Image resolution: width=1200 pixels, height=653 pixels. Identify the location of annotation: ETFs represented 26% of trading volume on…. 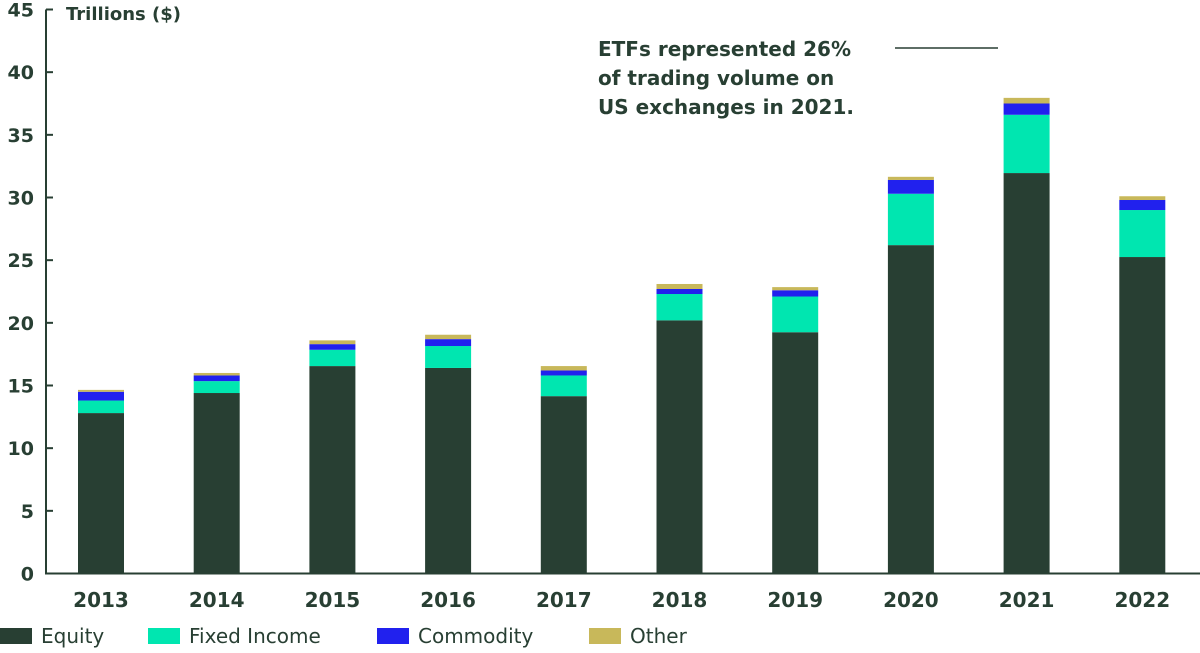
(798, 78).